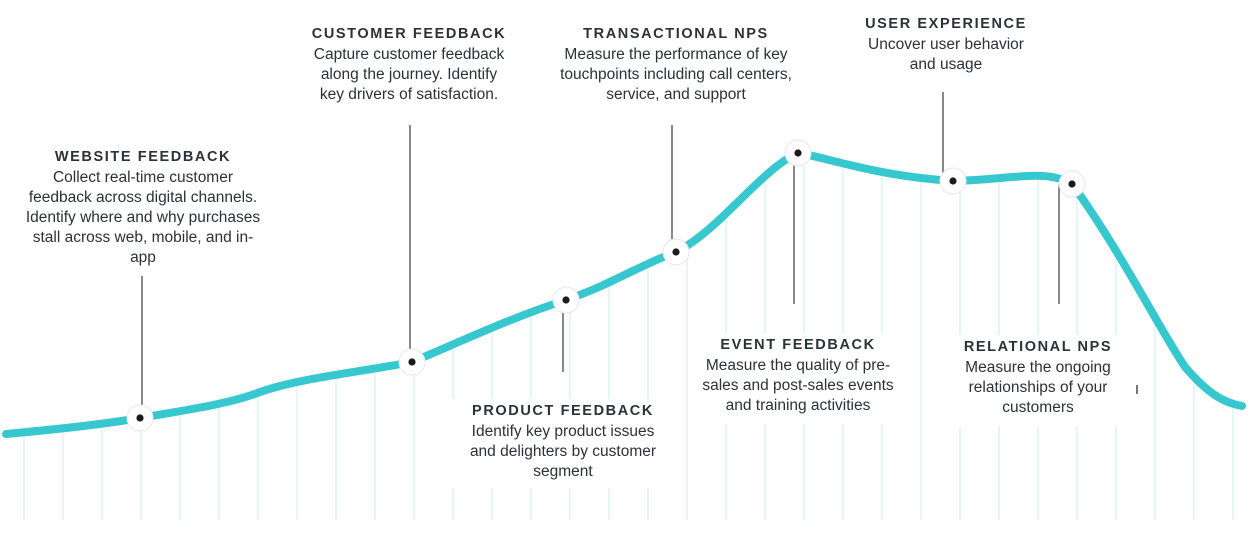  I want to click on stage-title: USER EXPERIENCE, so click(946, 24).